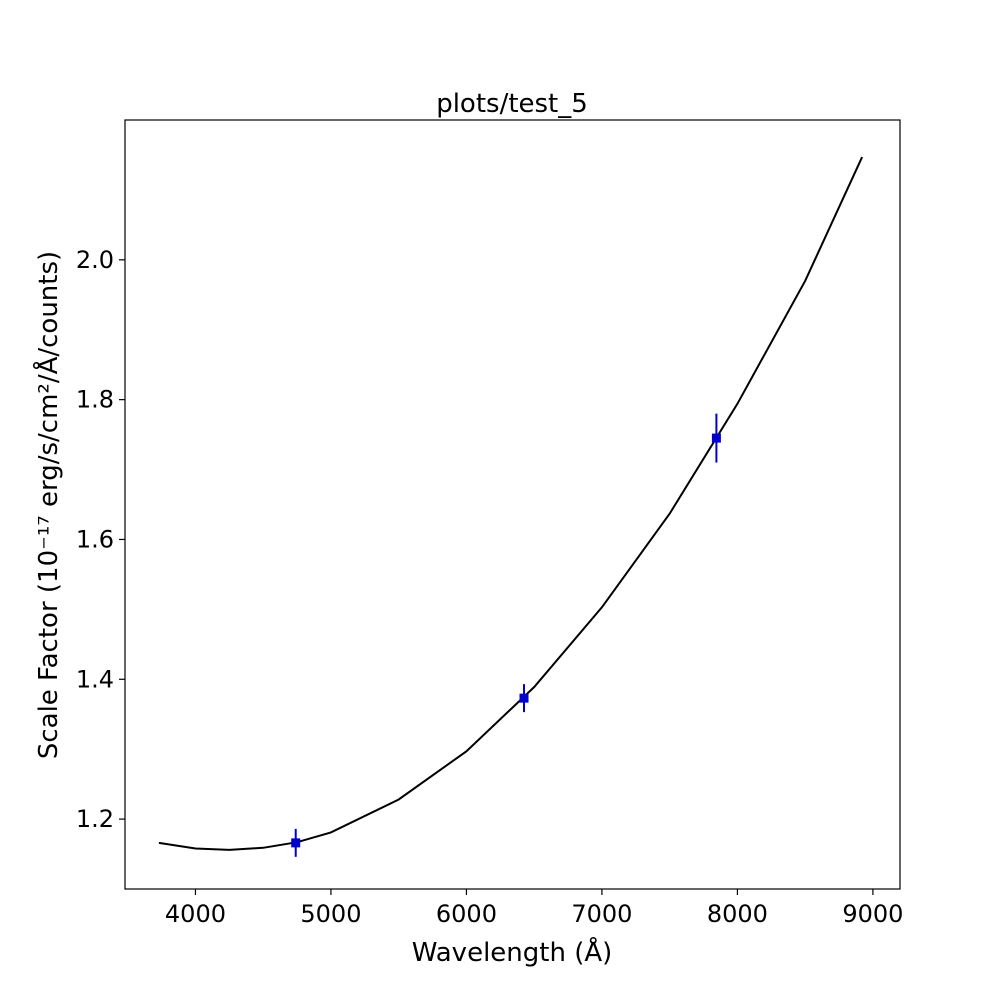  I want to click on y-tick-label: 1.2, so click(95, 819).